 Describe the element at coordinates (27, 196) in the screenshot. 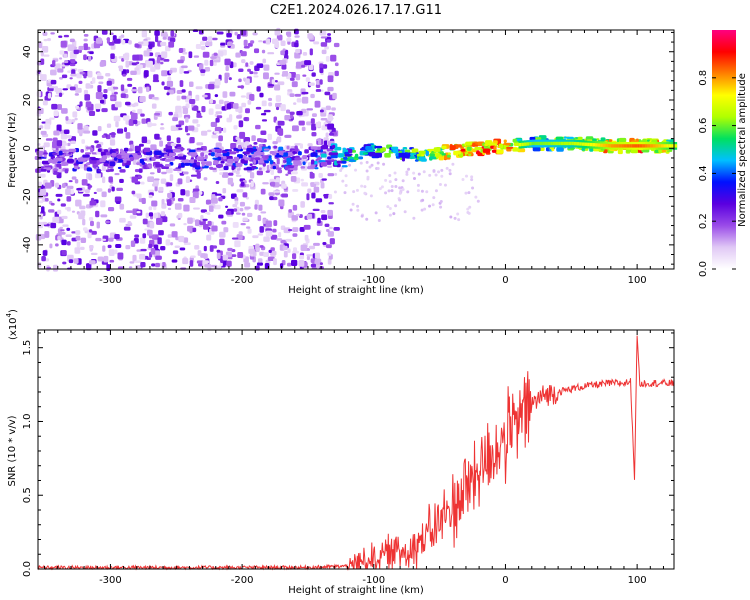

I see `y-tick-label: -20` at that location.